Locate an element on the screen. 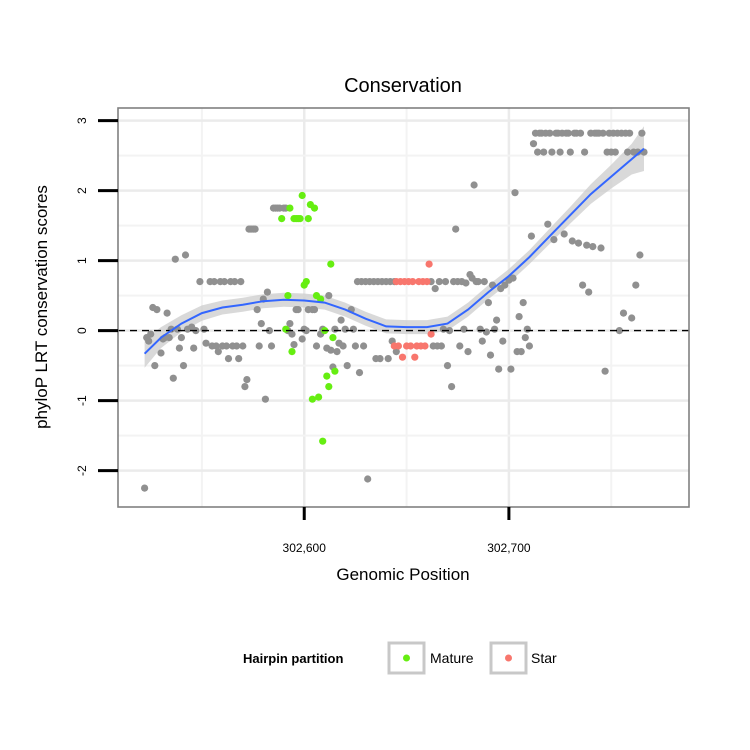 This screenshot has height=750, width=750. x-axis-label: Genomic Position is located at coordinates (402, 574).